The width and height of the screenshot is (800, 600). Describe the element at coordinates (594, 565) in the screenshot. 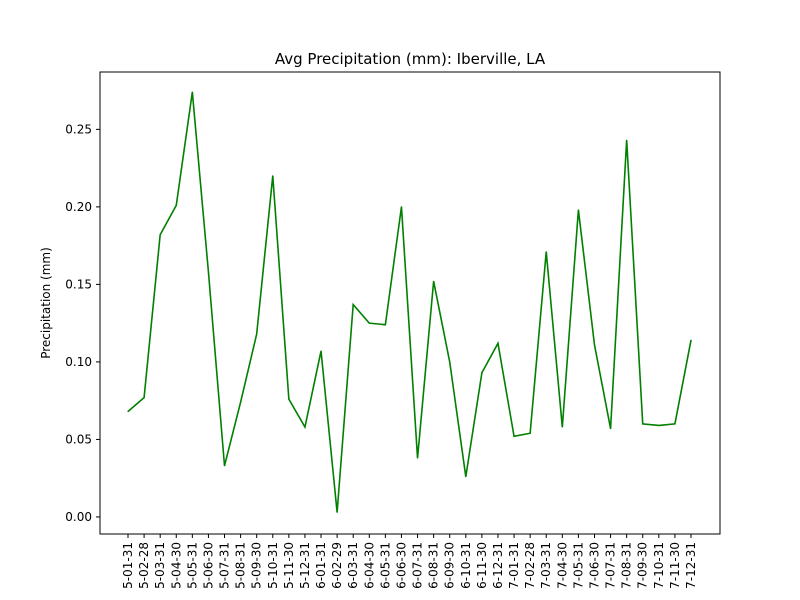

I see `x-tick-label: 7-06-30` at that location.